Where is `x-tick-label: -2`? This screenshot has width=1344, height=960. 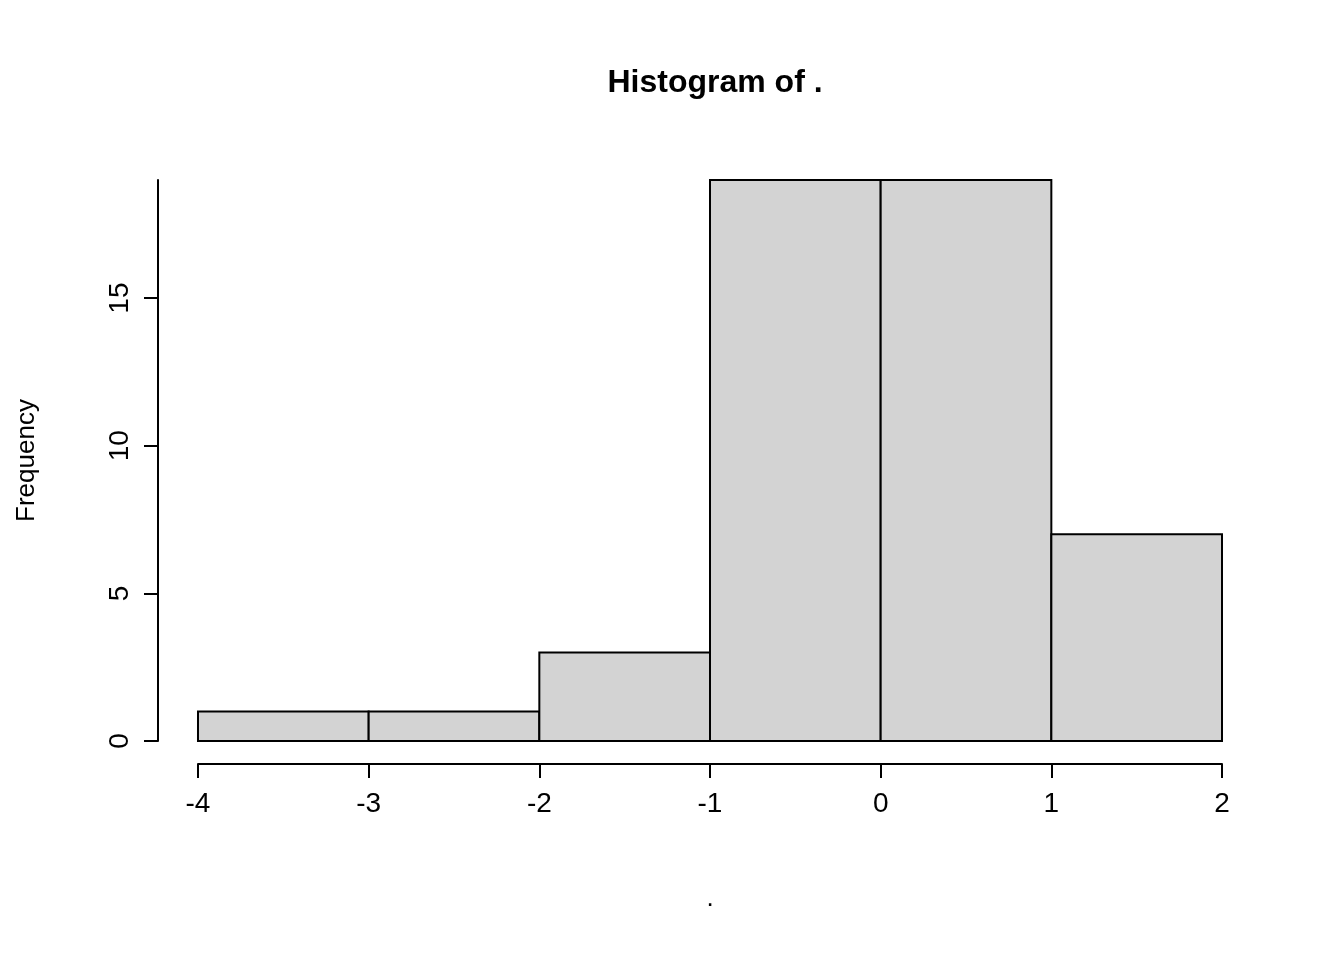
x-tick-label: -2 is located at coordinates (539, 802).